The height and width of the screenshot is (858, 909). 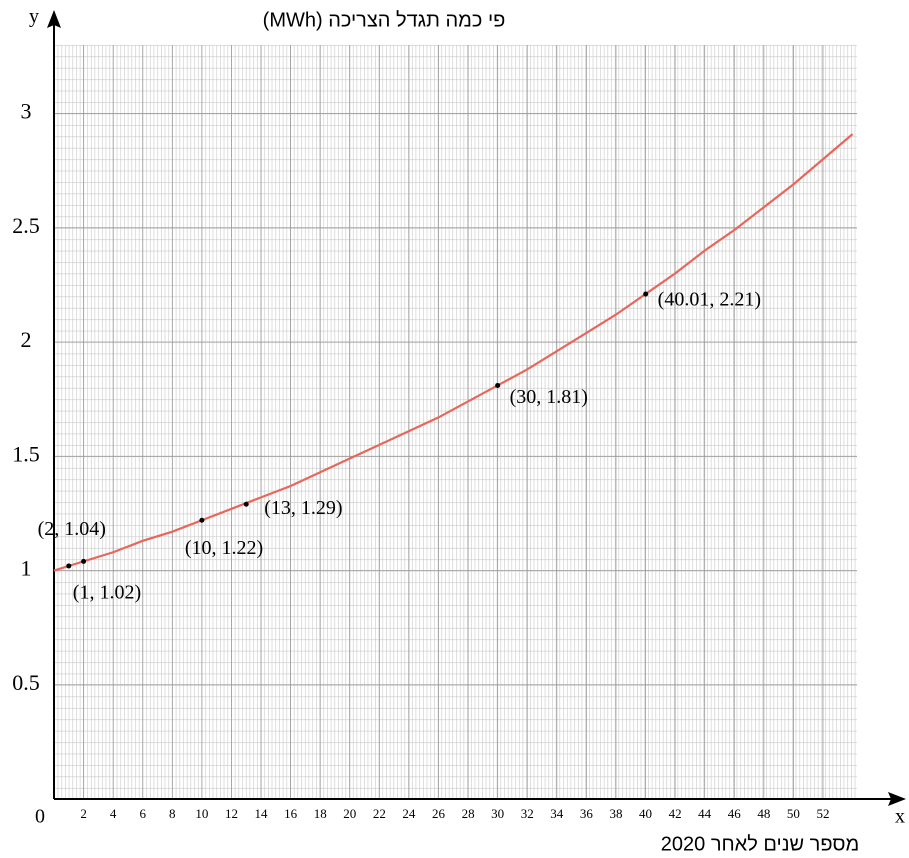 What do you see at coordinates (439, 813) in the screenshot?
I see `x-tick-label: 26` at bounding box center [439, 813].